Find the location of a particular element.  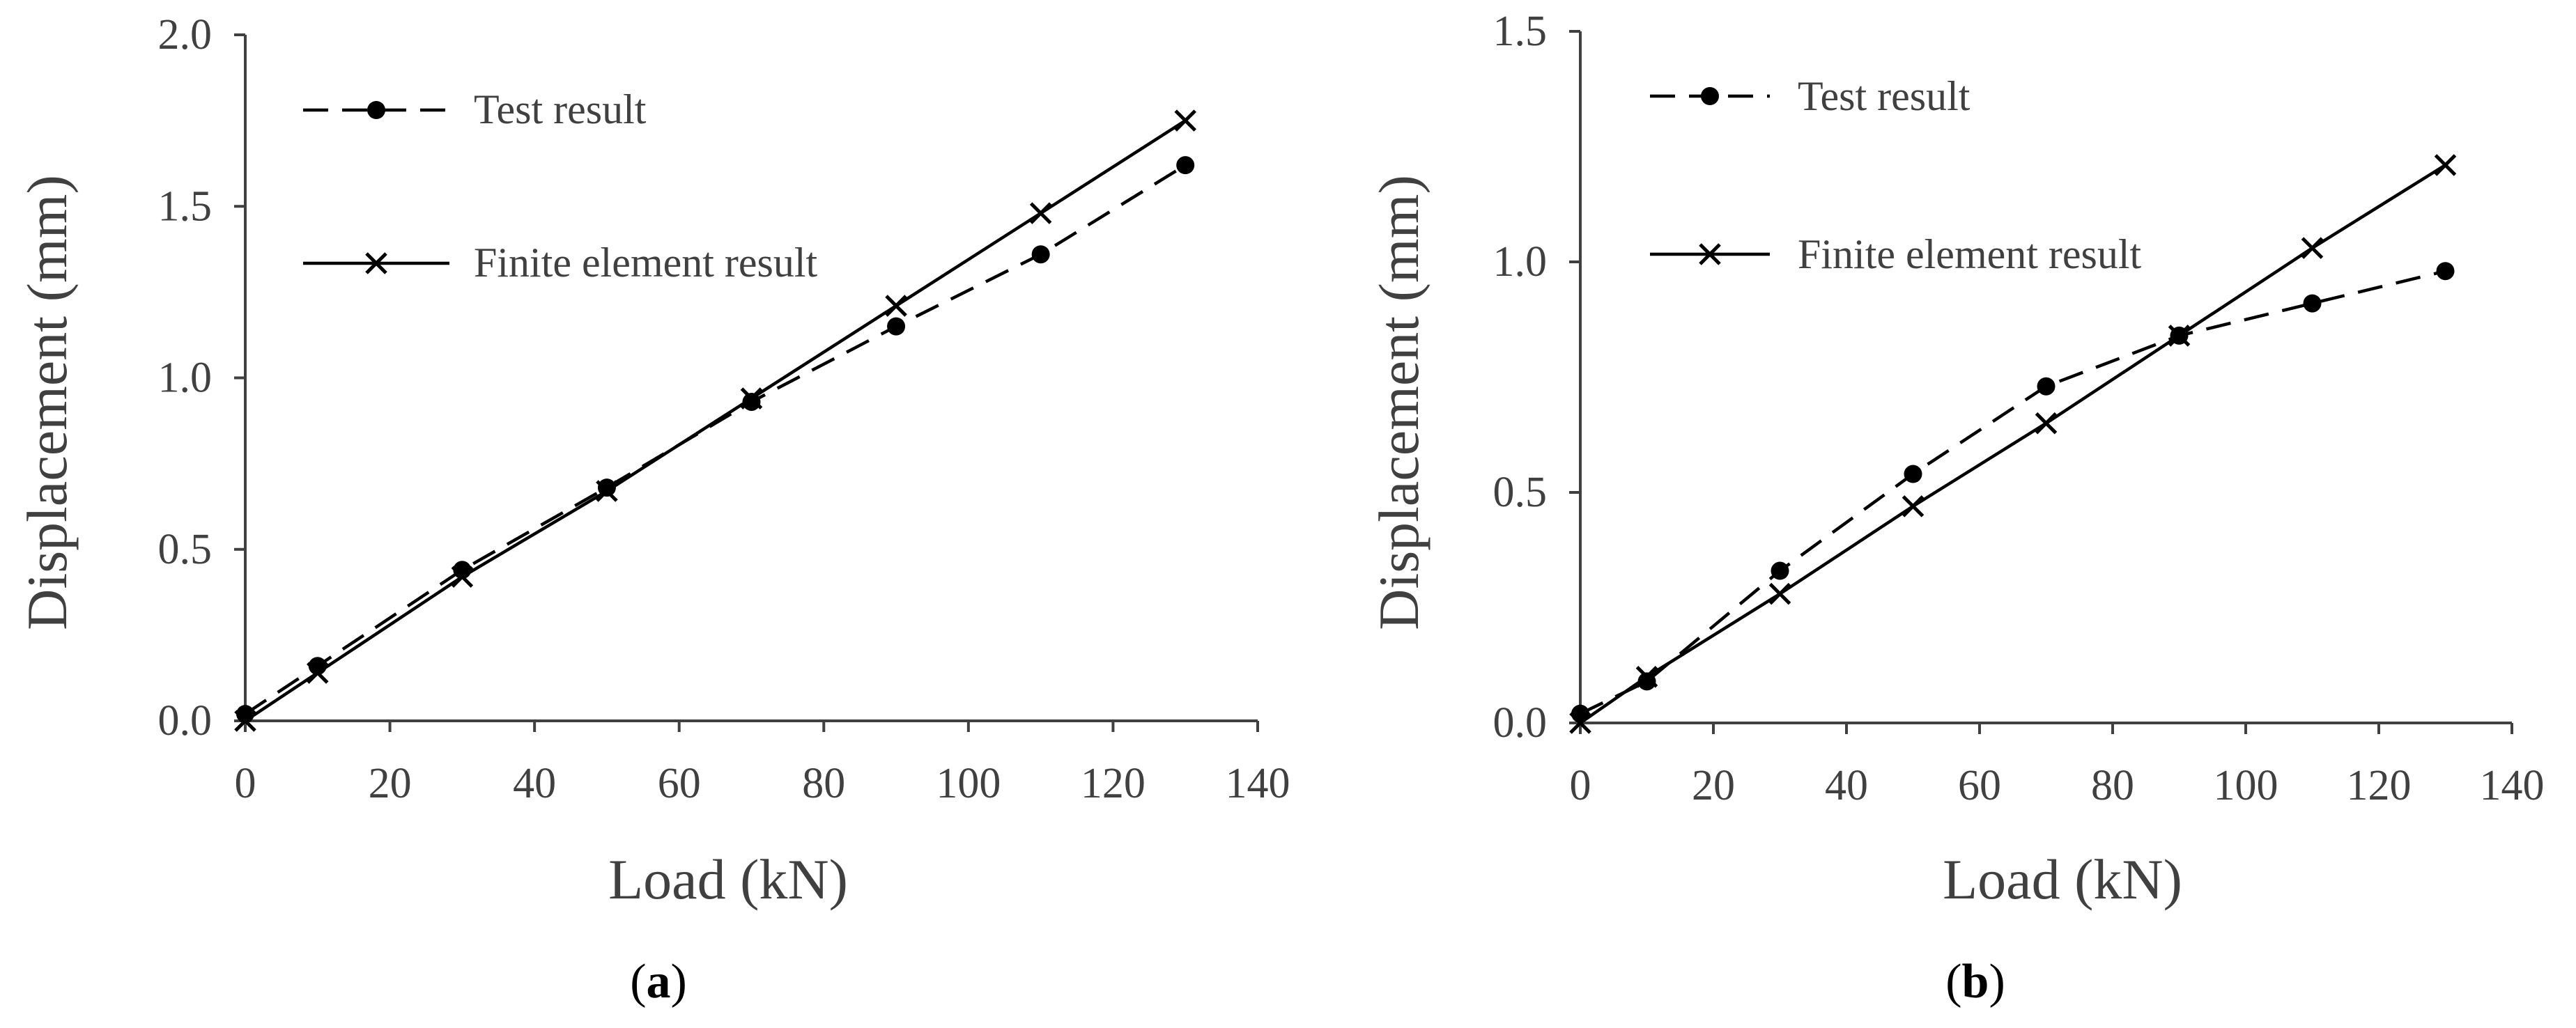

panel-label: (a) is located at coordinates (658, 981).